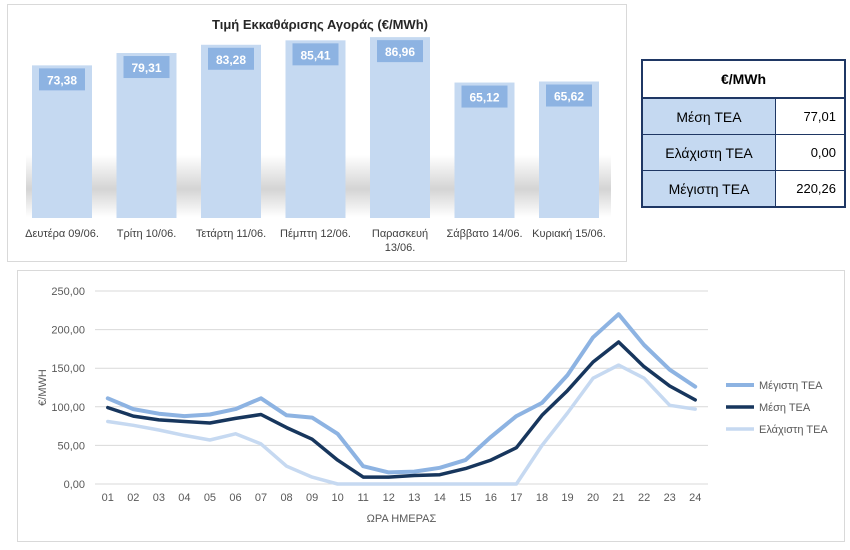 This screenshot has height=550, width=850. Describe the element at coordinates (810, 189) in the screenshot. I see `row-value-max: 220,26` at that location.